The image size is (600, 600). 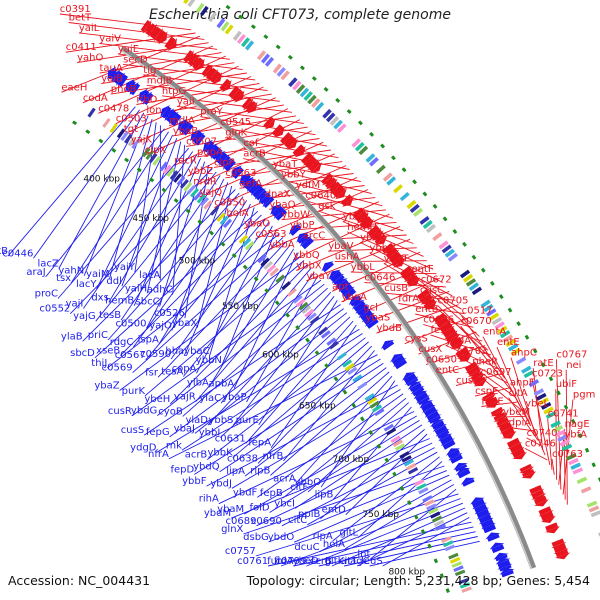 I want to click on gene-label: ybbS, so click(x=220, y=420).